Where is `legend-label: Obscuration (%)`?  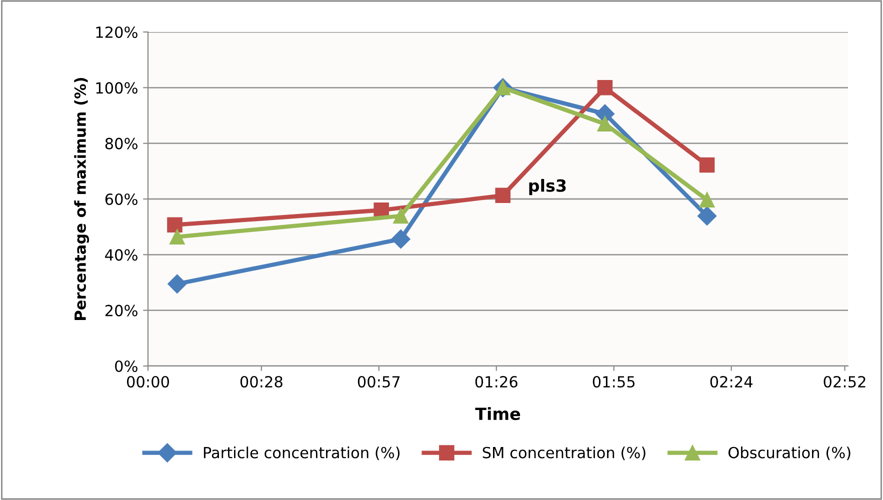
legend-label: Obscuration (%) is located at coordinates (789, 453).